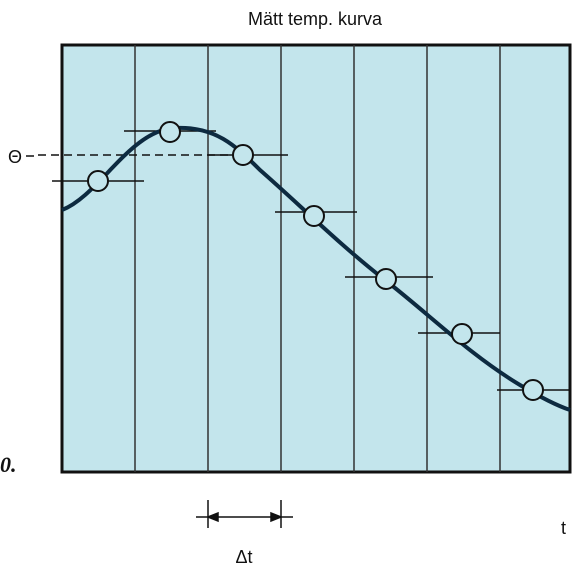 The image size is (572, 571). What do you see at coordinates (243, 557) in the screenshot?
I see `delta-label: Δt` at bounding box center [243, 557].